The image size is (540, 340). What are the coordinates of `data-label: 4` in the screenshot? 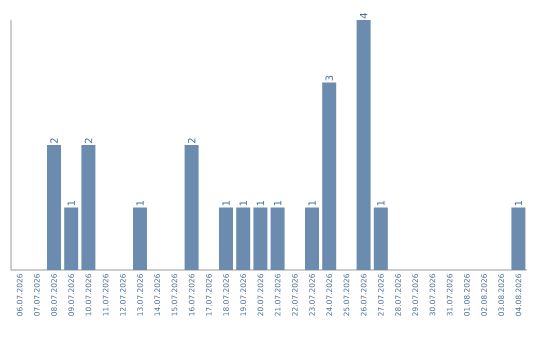 It's located at (364, 15).